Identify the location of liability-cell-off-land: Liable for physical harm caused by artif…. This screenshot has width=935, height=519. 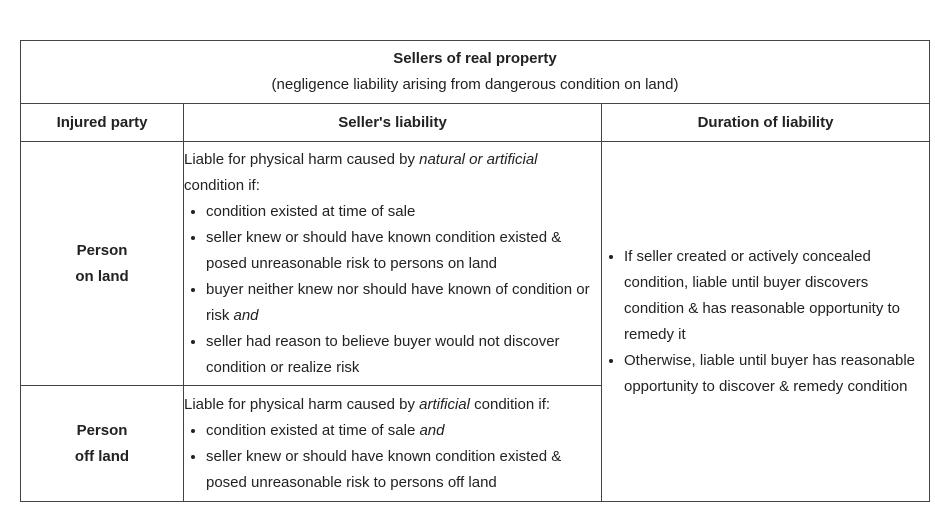
(392, 443).